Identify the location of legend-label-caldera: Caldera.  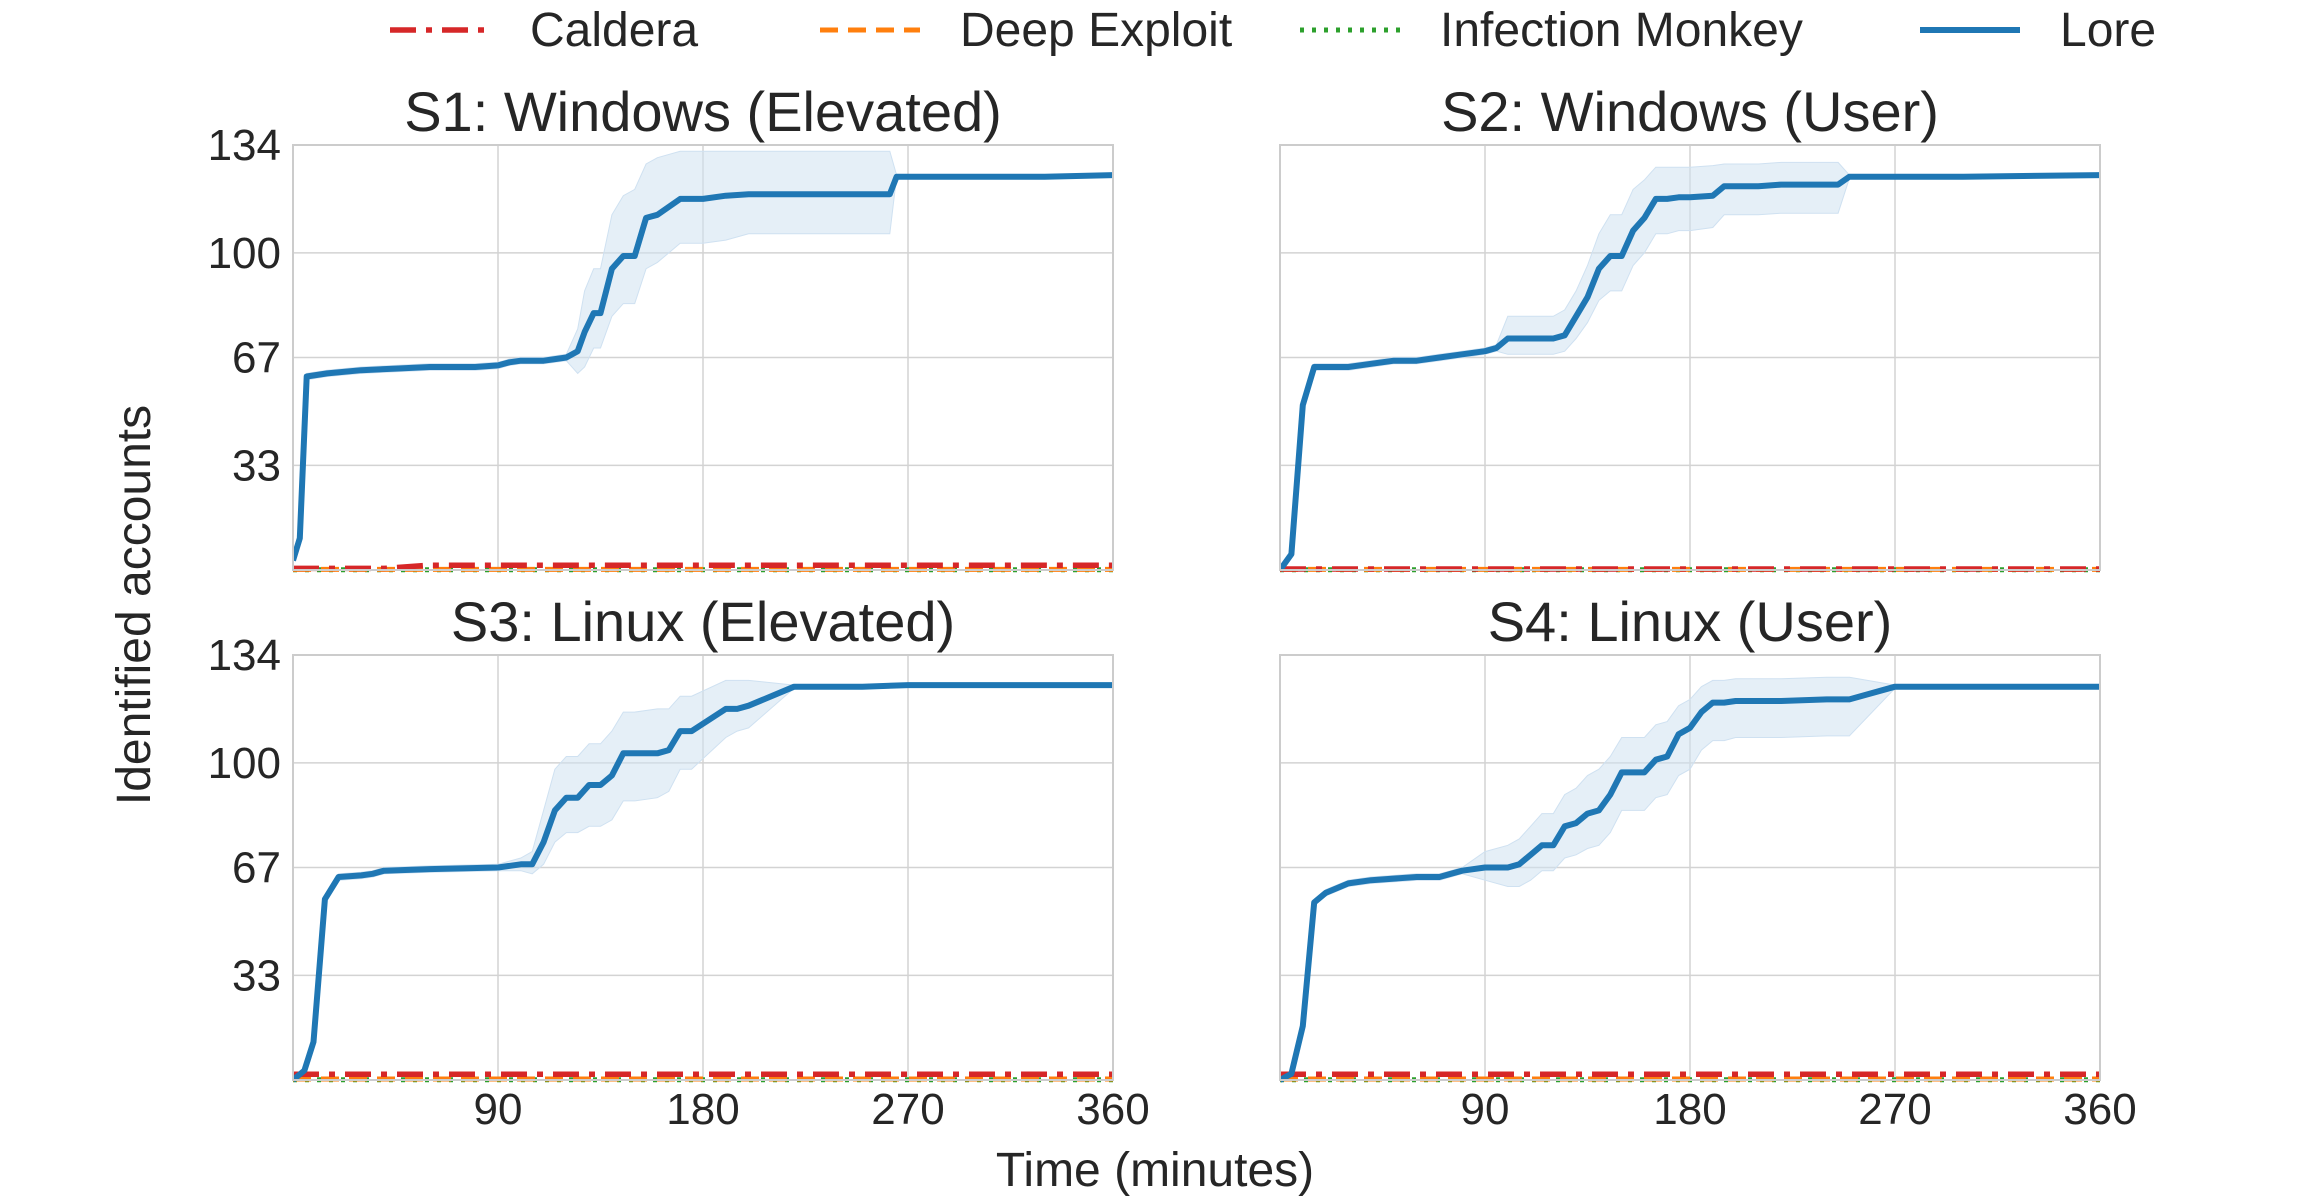
(614, 30).